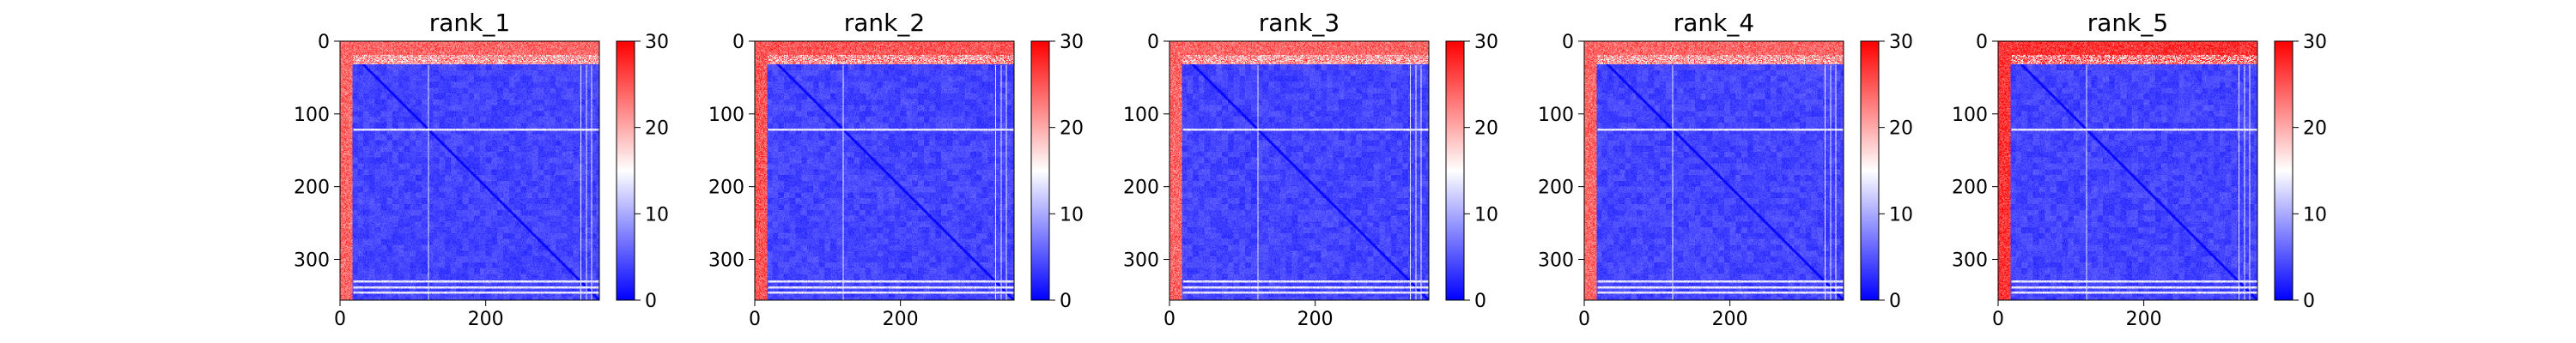 Image resolution: width=2576 pixels, height=343 pixels. What do you see at coordinates (470, 23) in the screenshot?
I see `panel-title: rank_1` at bounding box center [470, 23].